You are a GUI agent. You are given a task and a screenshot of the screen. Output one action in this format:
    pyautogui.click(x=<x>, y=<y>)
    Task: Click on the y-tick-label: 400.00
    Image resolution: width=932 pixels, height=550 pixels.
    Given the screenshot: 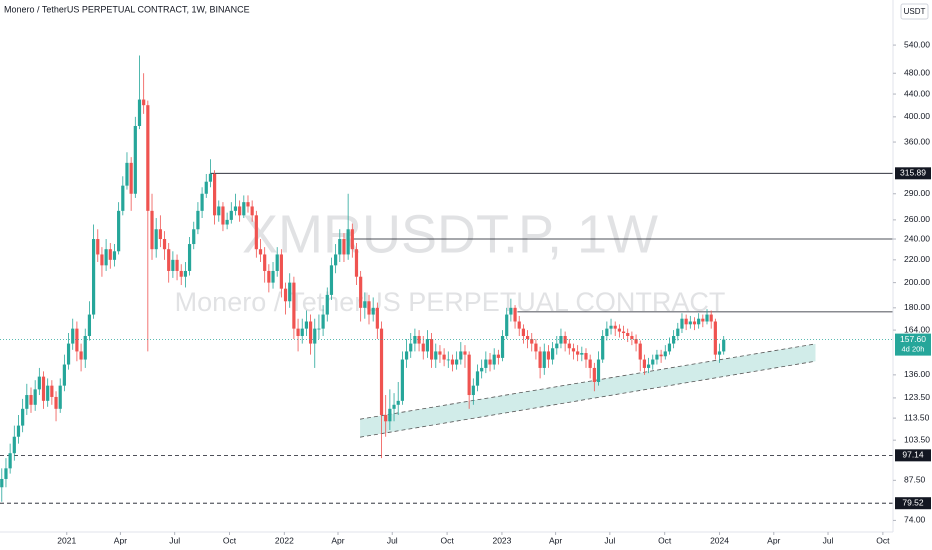 What is the action you would take?
    pyautogui.click(x=917, y=116)
    